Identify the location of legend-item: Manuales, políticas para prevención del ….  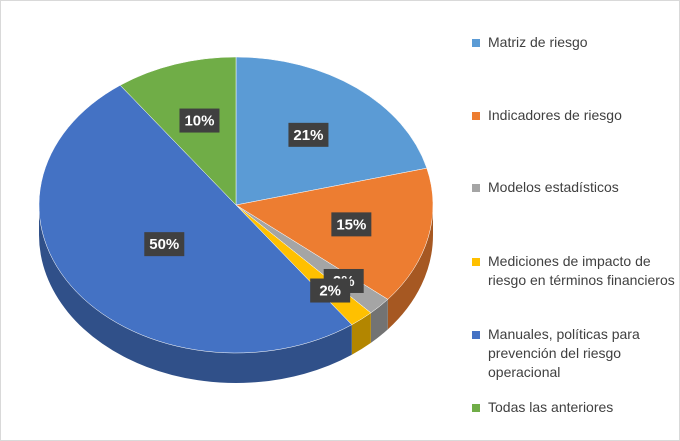
(572, 353).